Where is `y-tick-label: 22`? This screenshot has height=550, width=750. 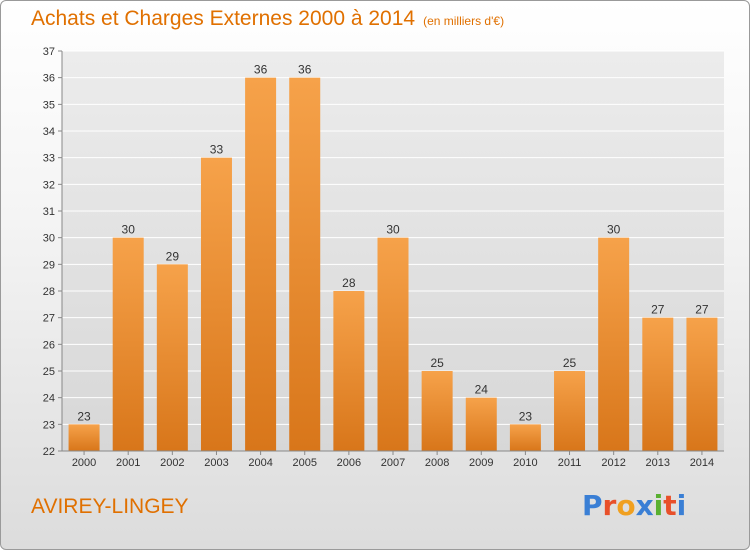 y-tick-label: 22 is located at coordinates (49, 452).